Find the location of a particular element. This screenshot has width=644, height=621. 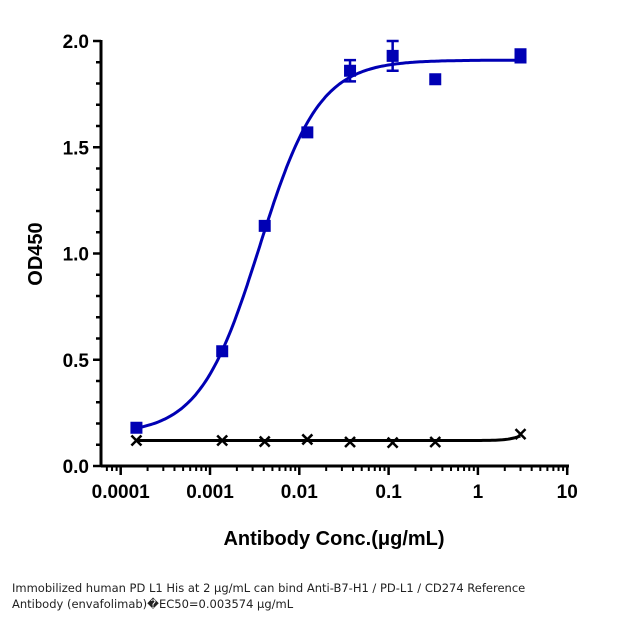

x-axis-label: Antibody Conc.(μg/mL) is located at coordinates (333, 539).